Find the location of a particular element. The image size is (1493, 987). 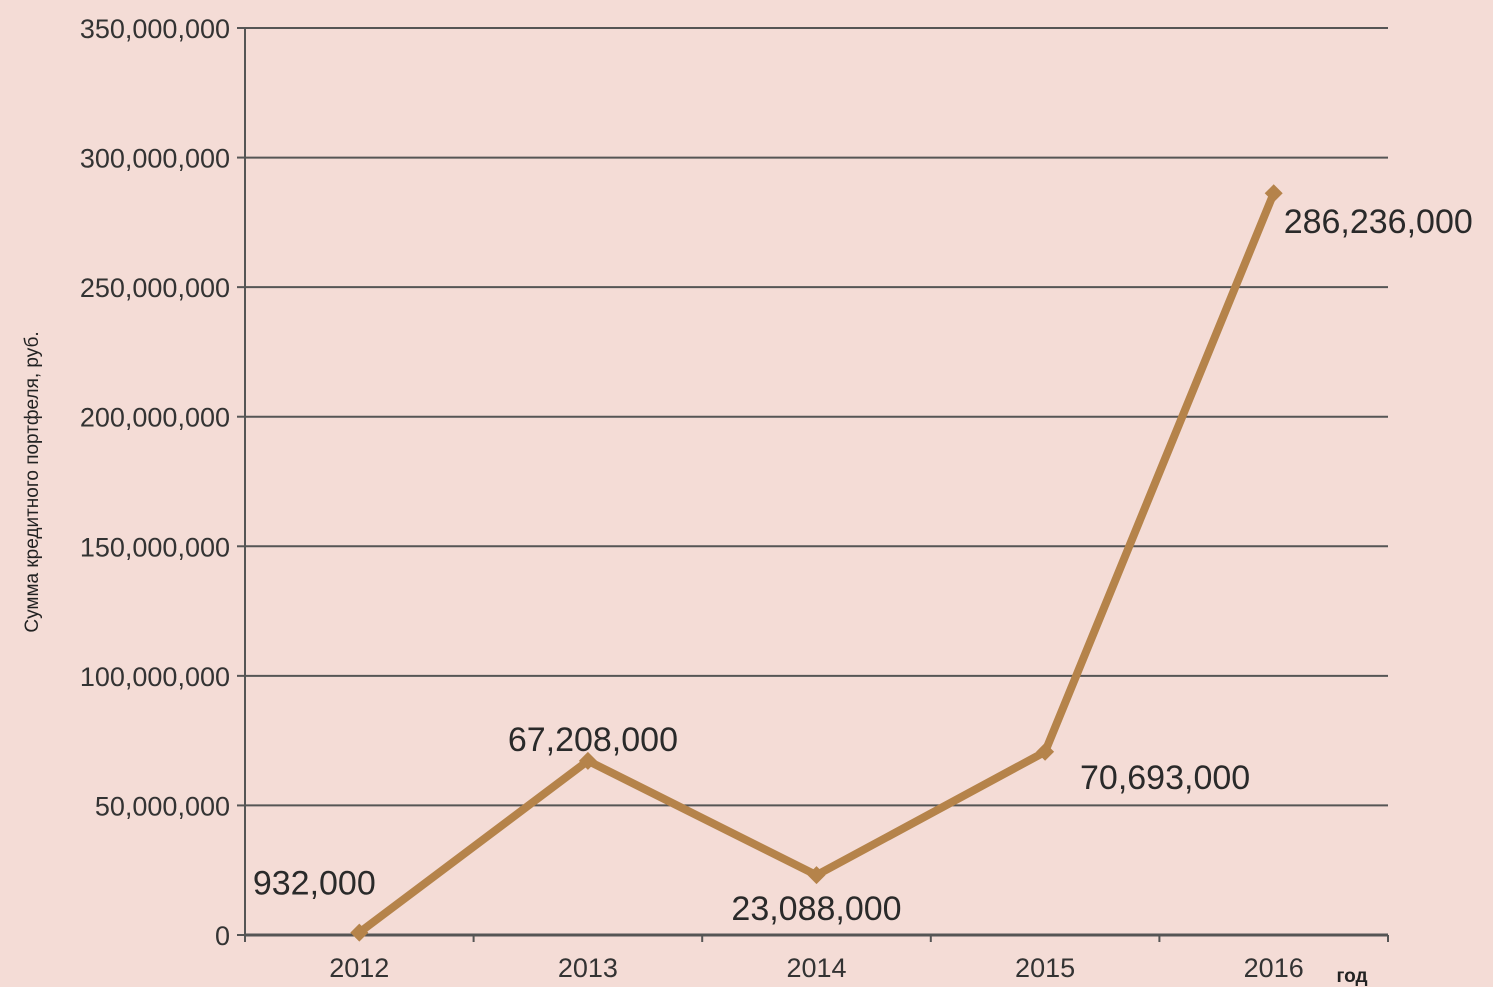

x-tick-label: 2012 is located at coordinates (359, 968).